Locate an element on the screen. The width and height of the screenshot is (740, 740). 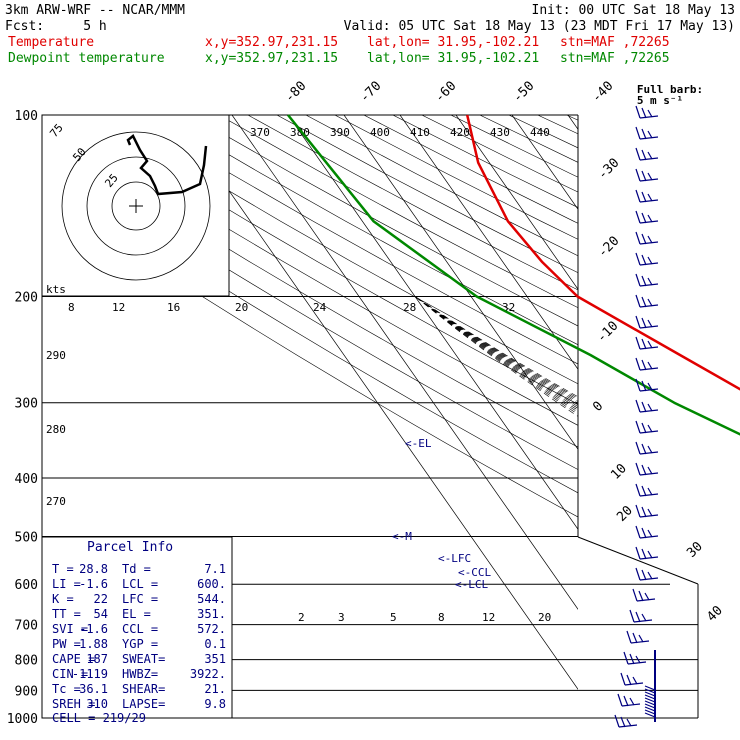
parcel-marker: <-CCL is located at coordinates (474, 572).